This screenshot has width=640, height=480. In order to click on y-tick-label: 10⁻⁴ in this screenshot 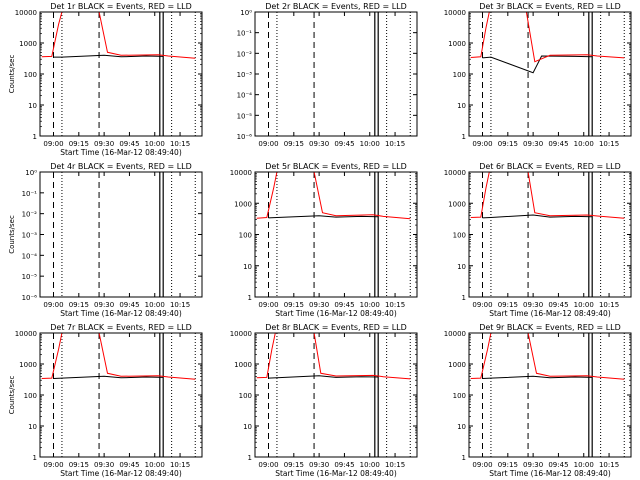, I will do `click(245, 96)`.